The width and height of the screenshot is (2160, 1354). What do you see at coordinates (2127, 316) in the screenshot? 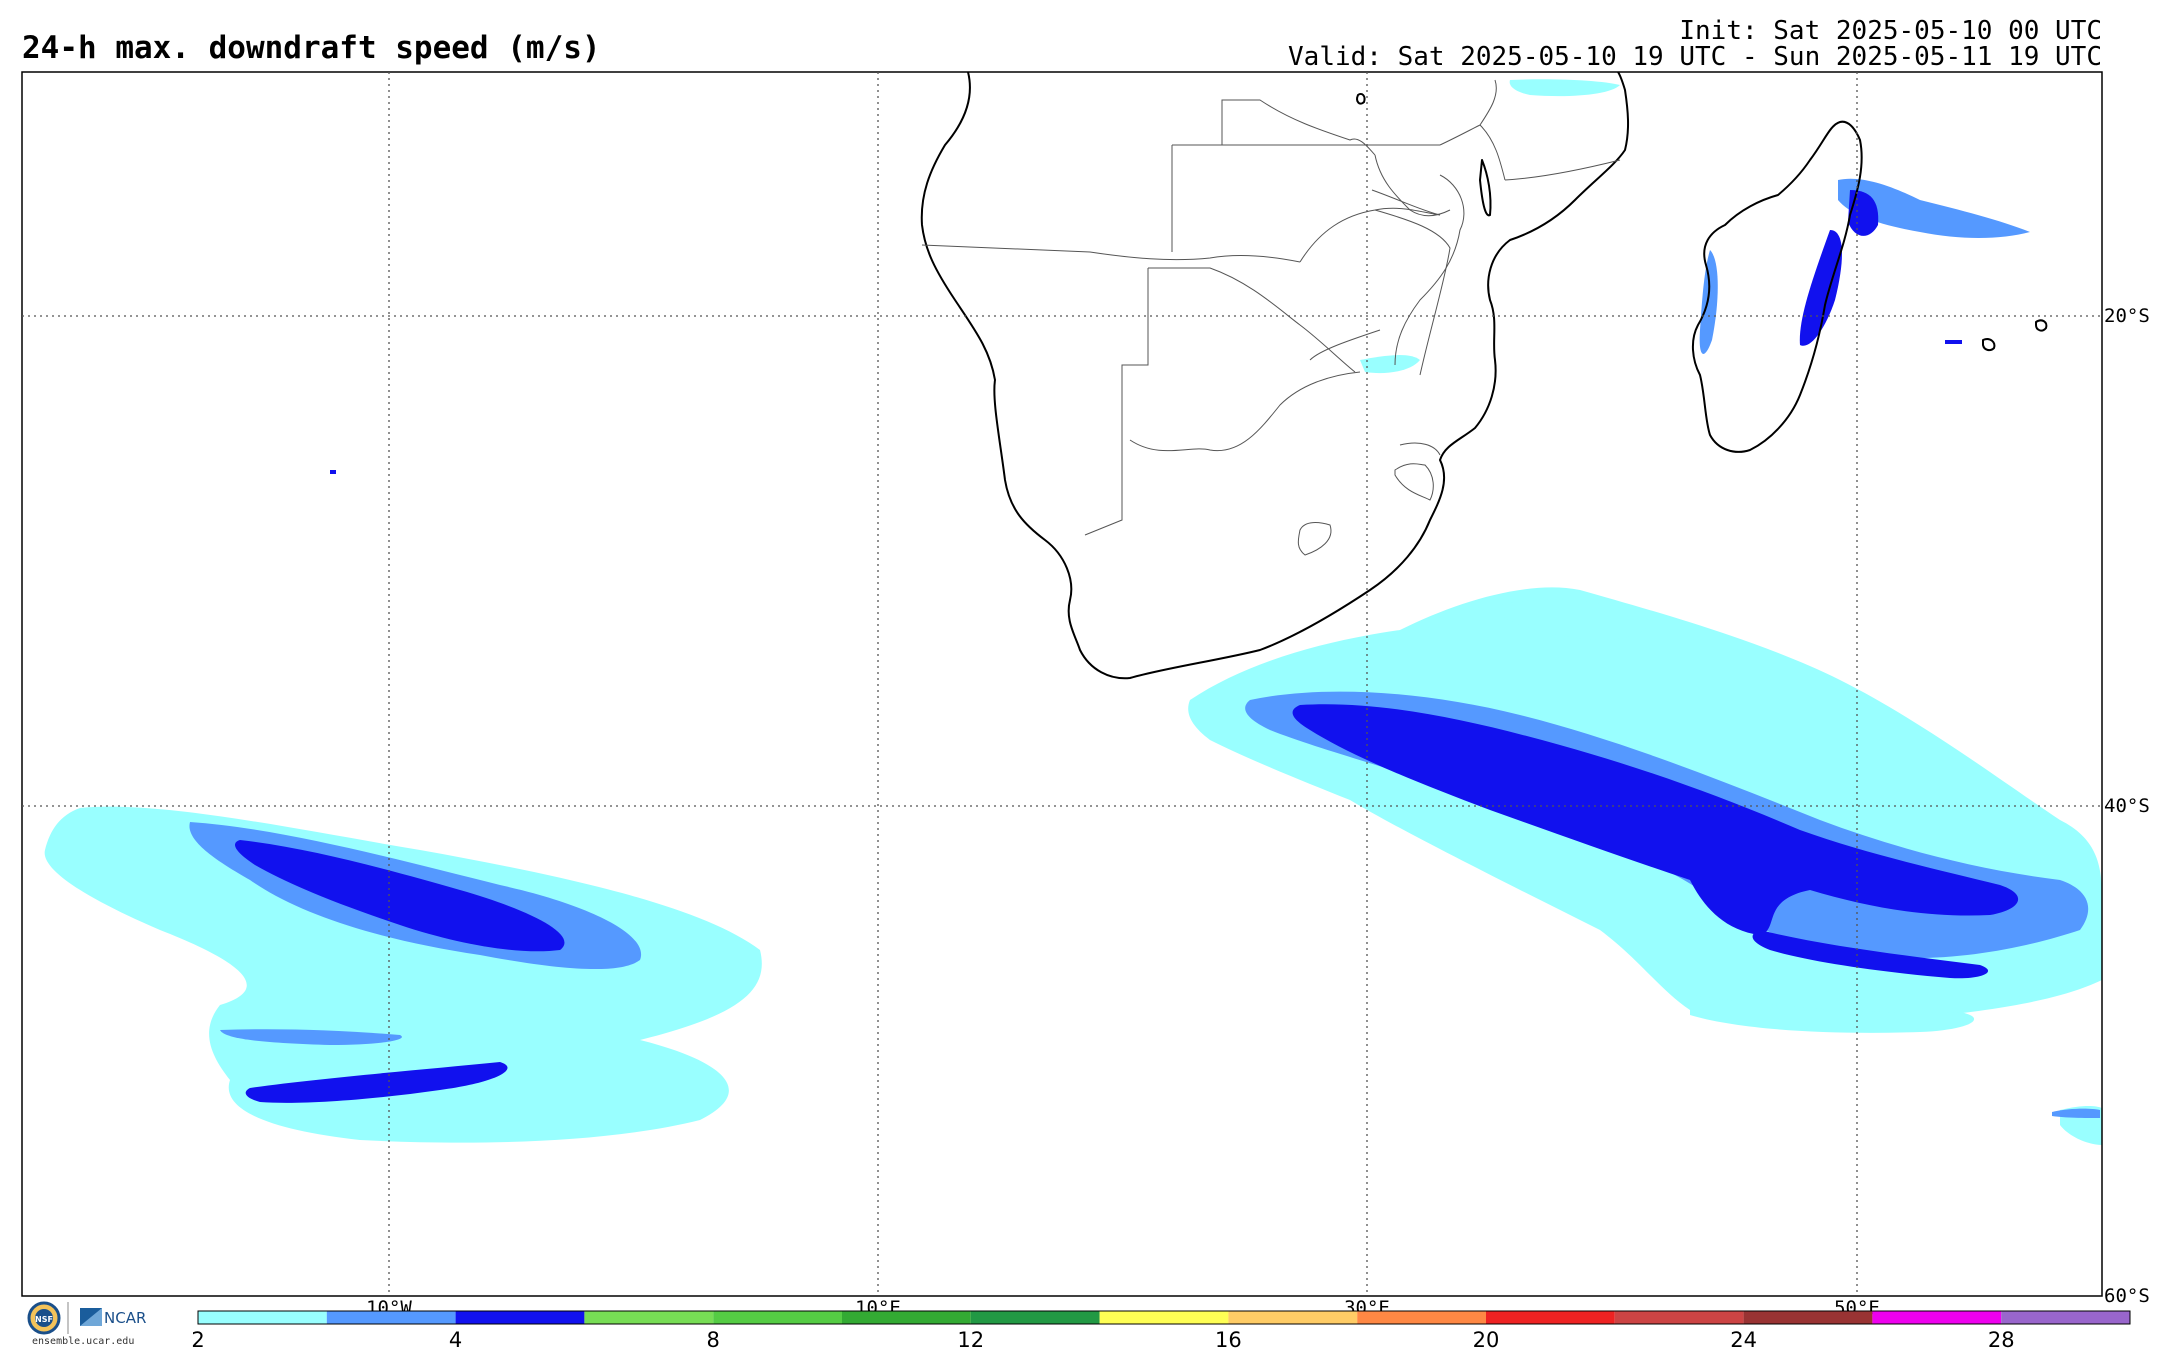
I see `lat-label: 20°S` at bounding box center [2127, 316].